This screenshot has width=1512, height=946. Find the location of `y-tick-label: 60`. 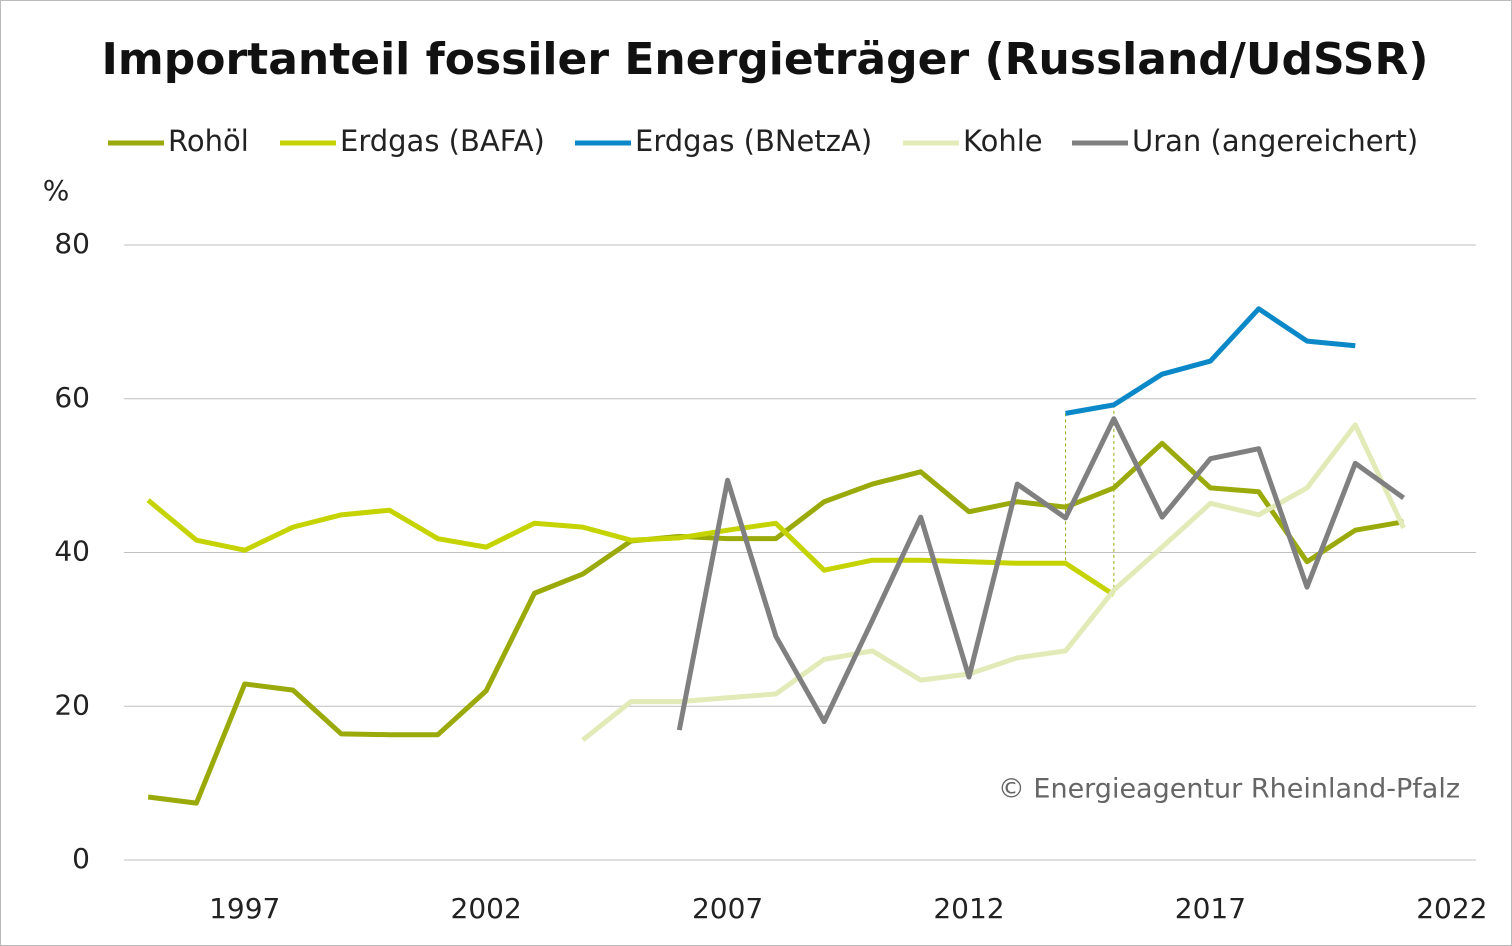

y-tick-label: 60 is located at coordinates (72, 397).